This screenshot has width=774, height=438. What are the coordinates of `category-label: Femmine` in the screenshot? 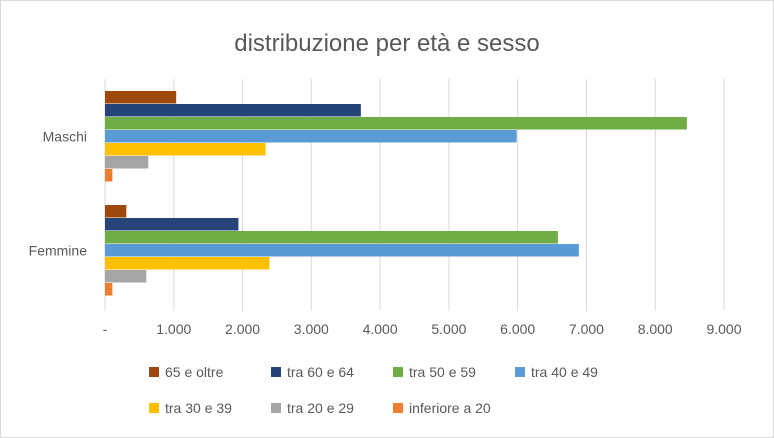 It's located at (58, 251).